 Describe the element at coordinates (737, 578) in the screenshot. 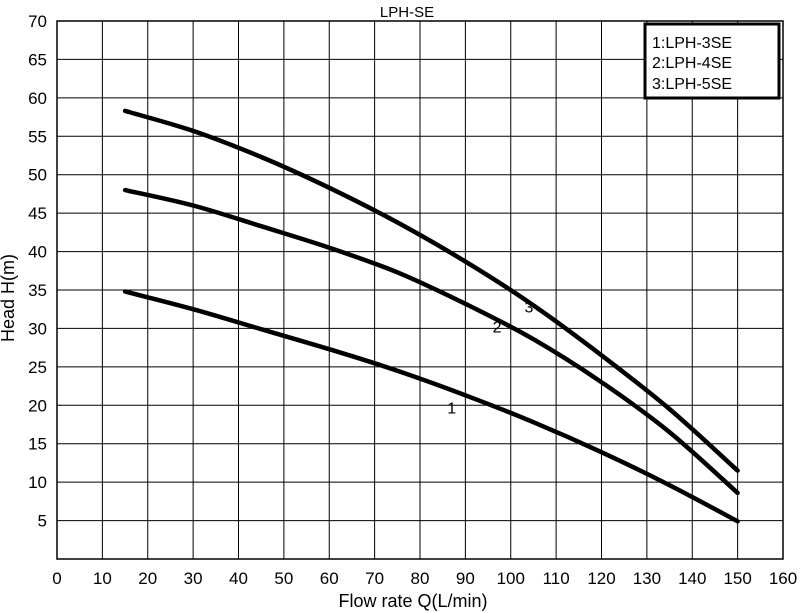

I see `x-tick-label: 150` at that location.